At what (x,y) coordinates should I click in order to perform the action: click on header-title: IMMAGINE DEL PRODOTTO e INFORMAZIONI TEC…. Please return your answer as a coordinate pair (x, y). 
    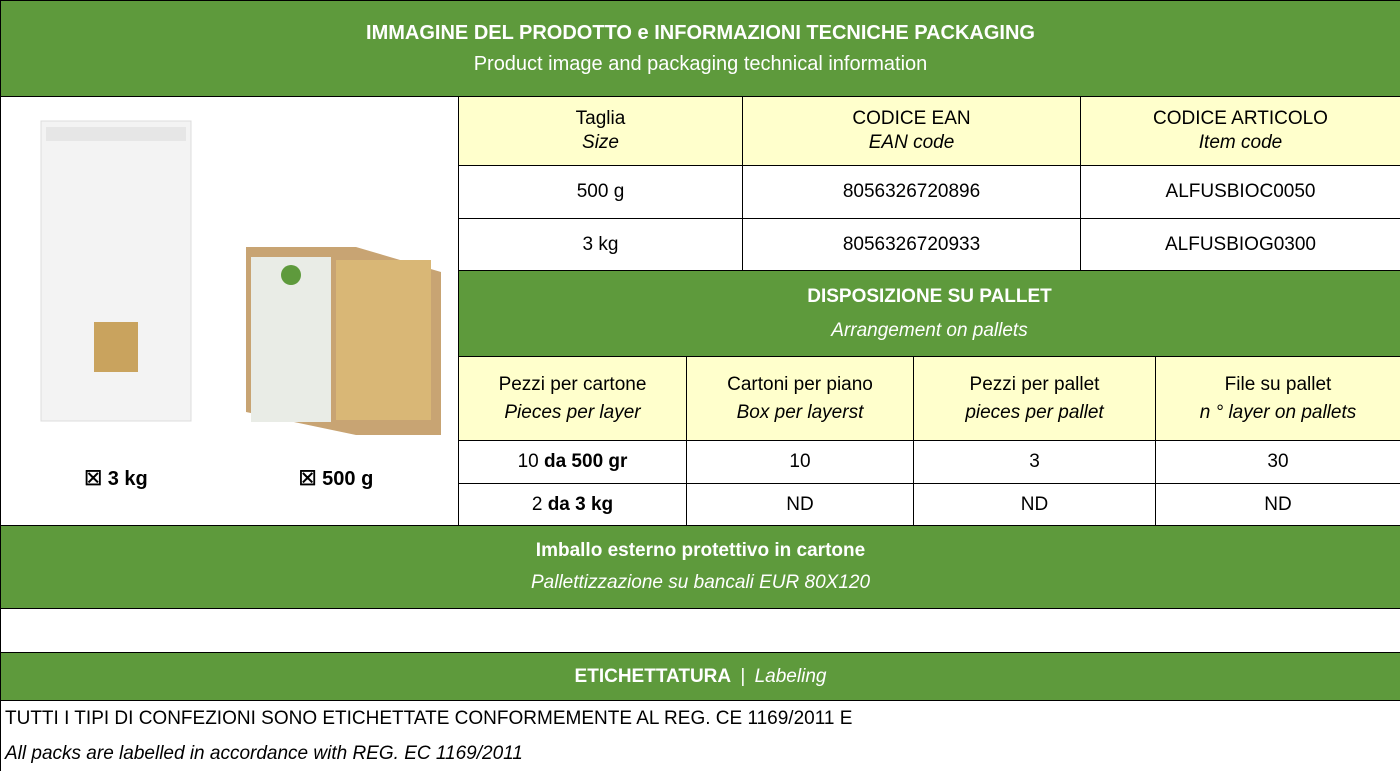
    Looking at the image, I should click on (700, 32).